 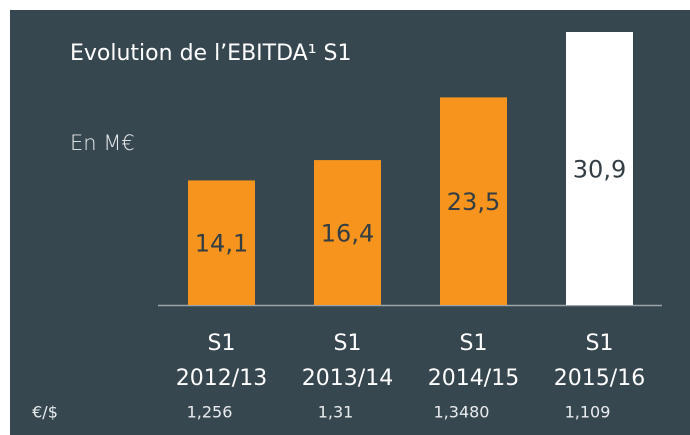 I want to click on unit-label: En M€, so click(x=102, y=143).